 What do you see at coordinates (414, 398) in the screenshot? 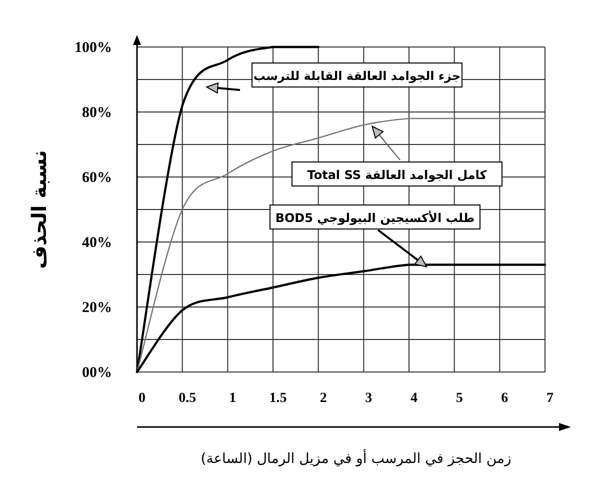
I see `x-tick-label: 4` at bounding box center [414, 398].